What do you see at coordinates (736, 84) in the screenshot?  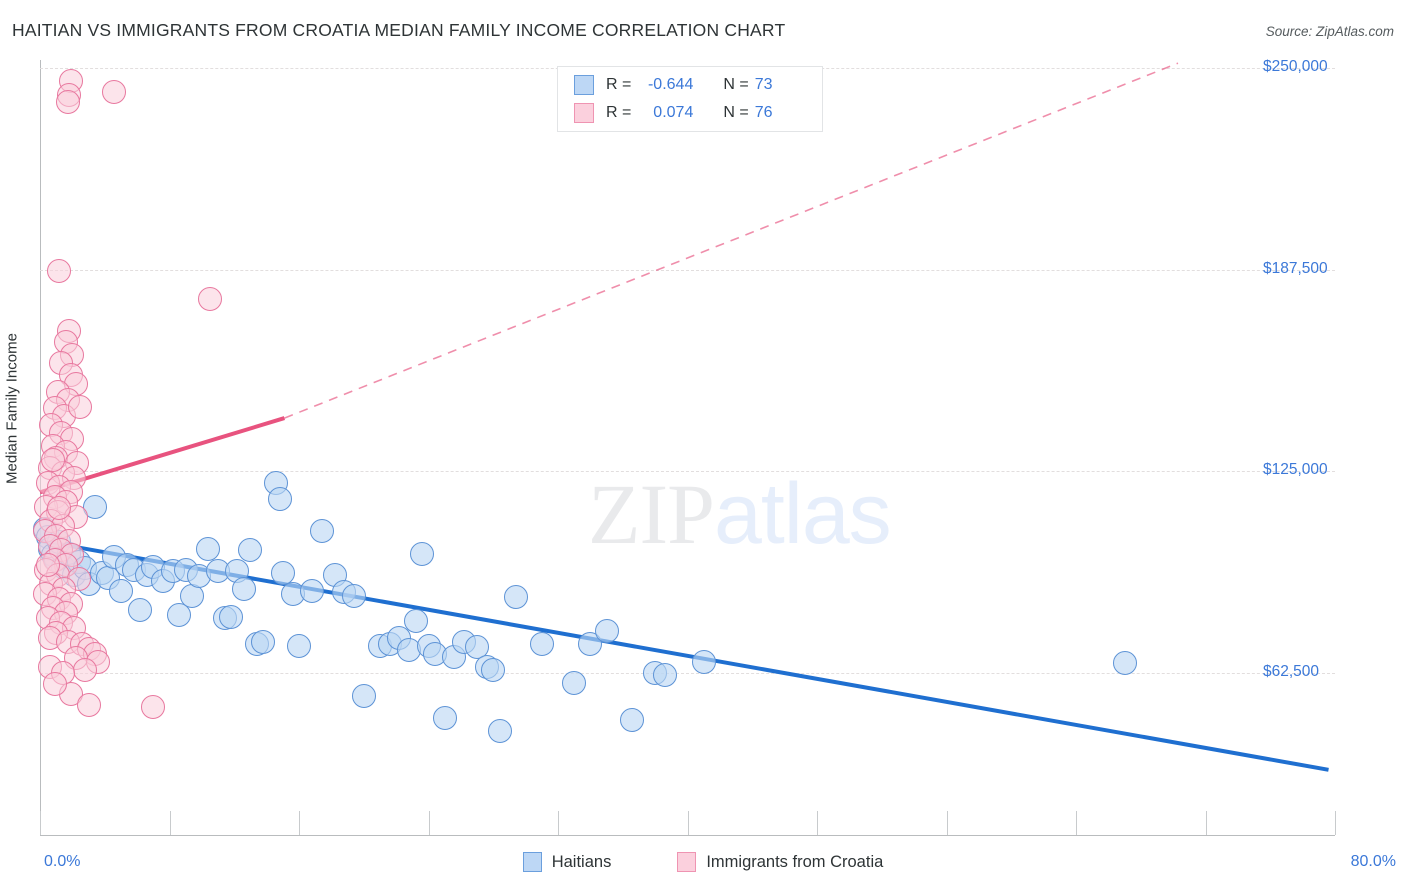 I see `n-label-haitians: N =` at bounding box center [736, 84].